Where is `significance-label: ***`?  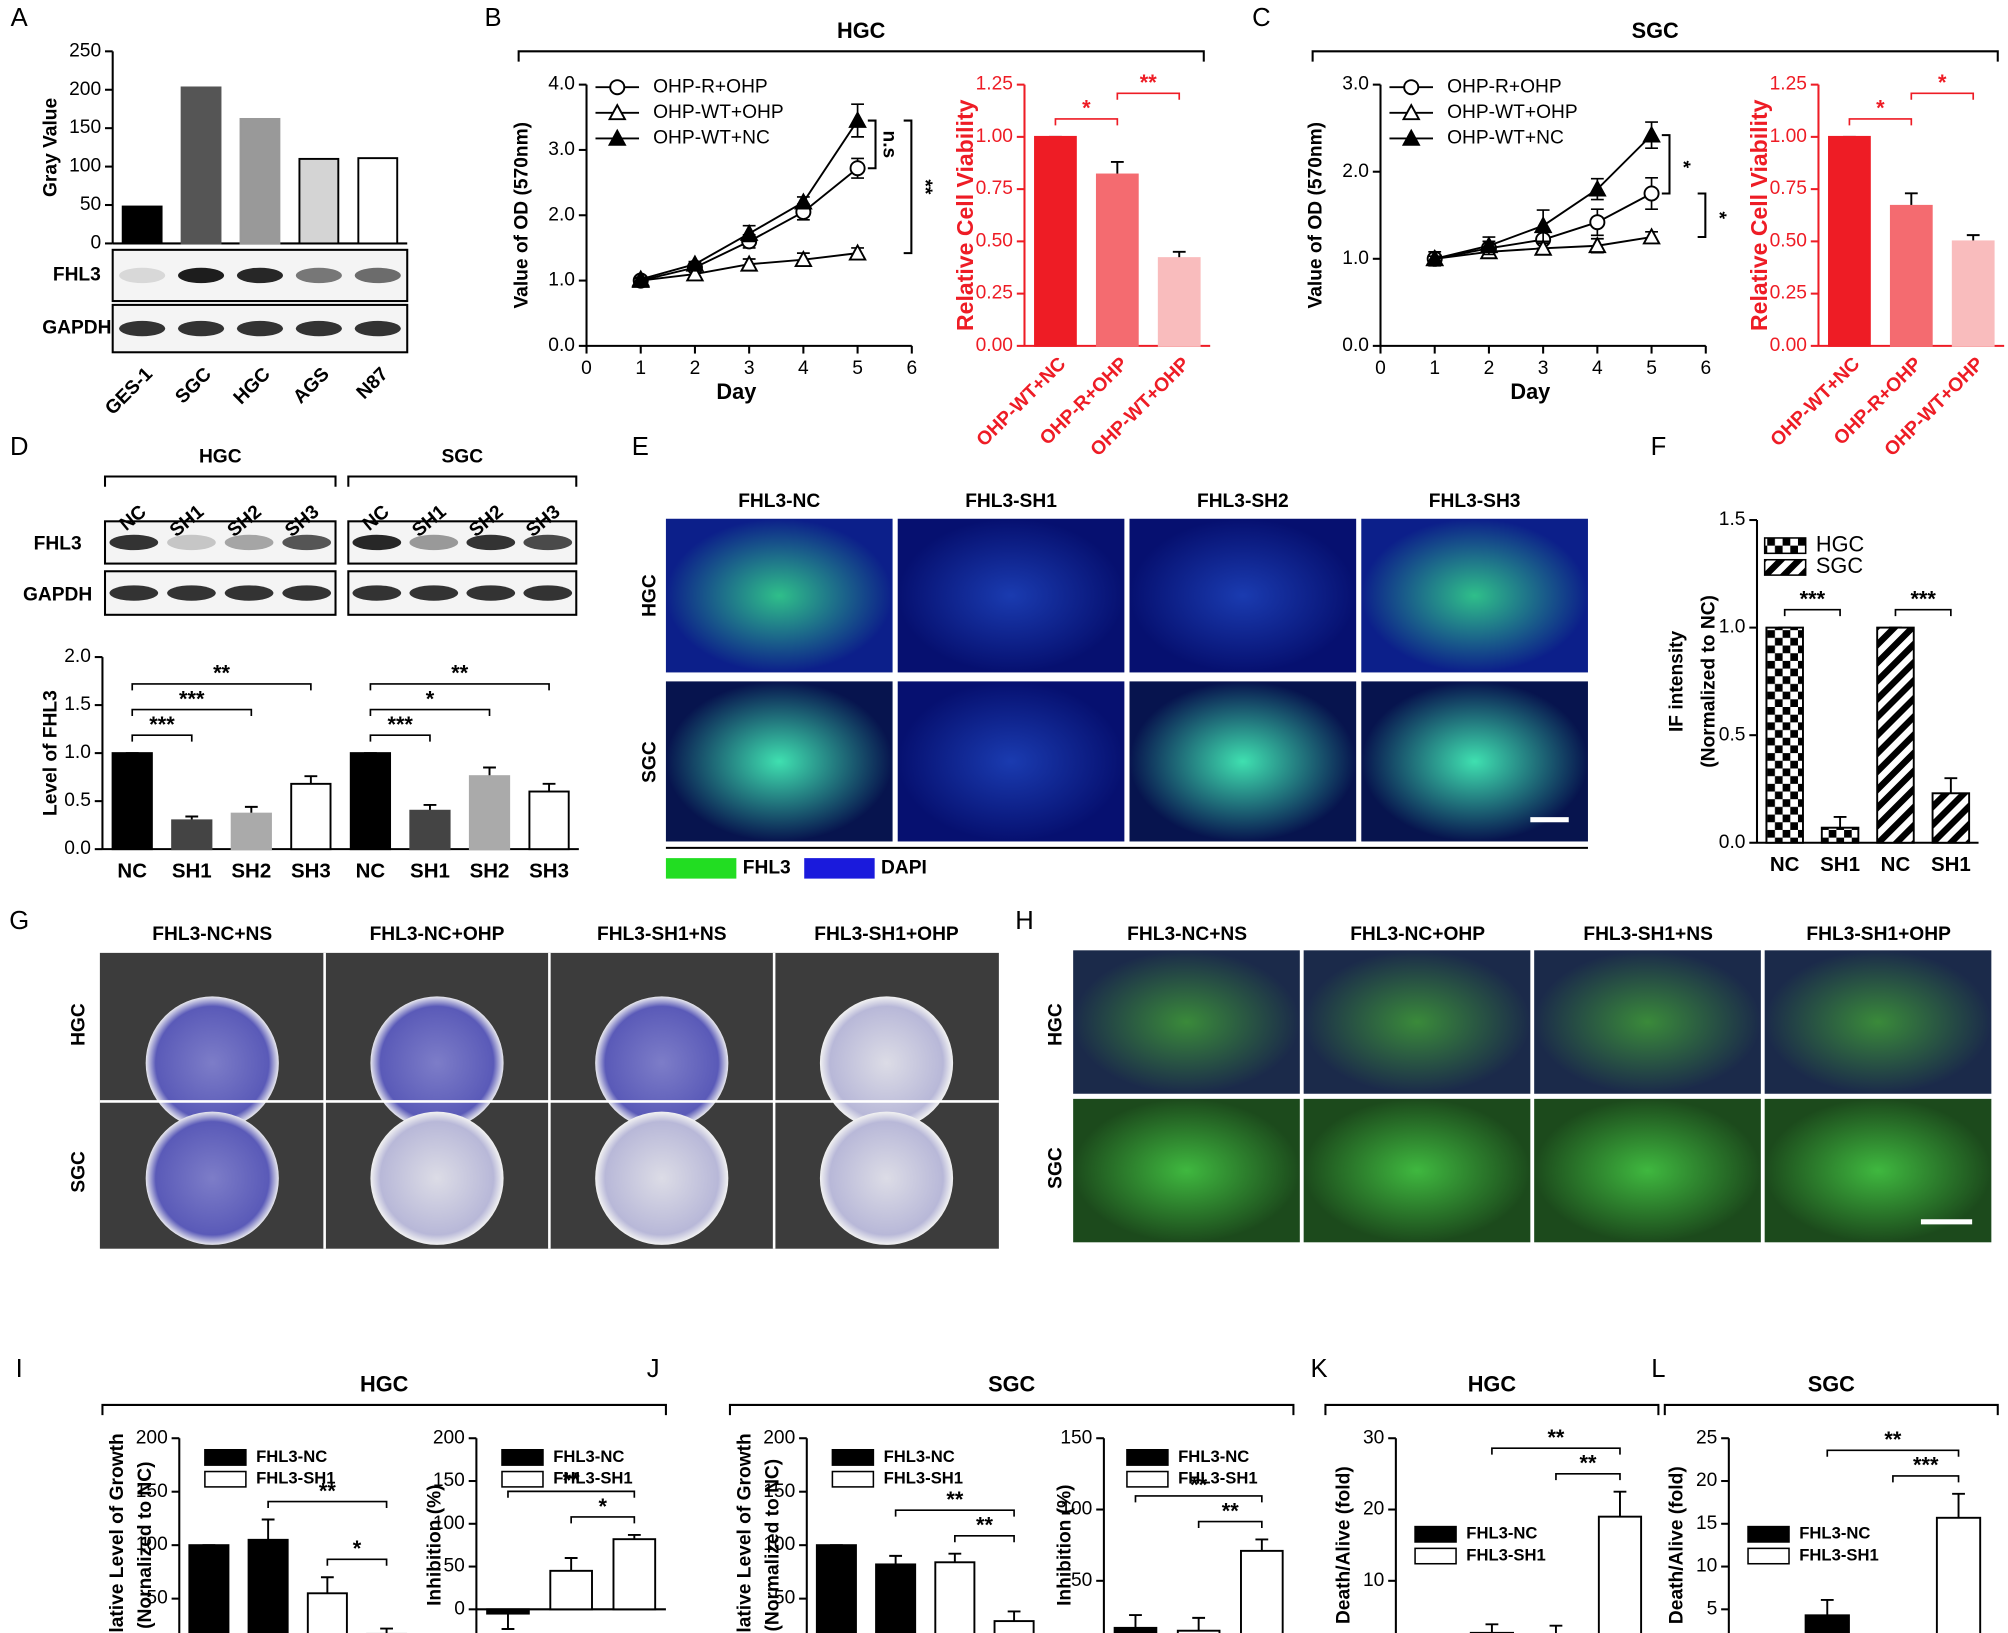
significance-label: *** is located at coordinates (1813, 598).